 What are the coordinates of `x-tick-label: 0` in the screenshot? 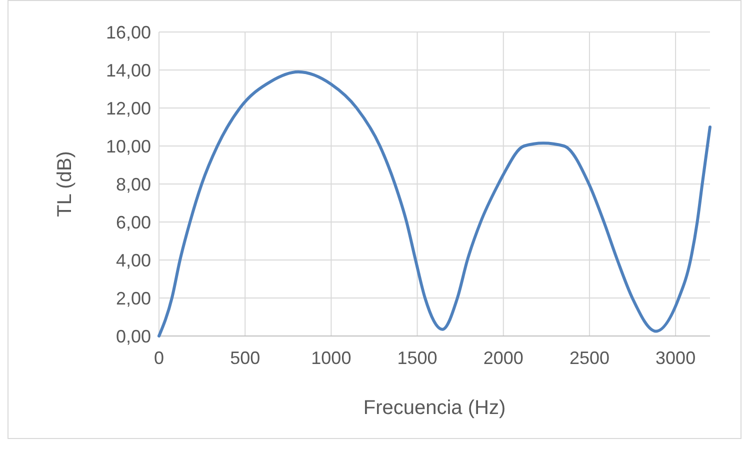 It's located at (159, 358).